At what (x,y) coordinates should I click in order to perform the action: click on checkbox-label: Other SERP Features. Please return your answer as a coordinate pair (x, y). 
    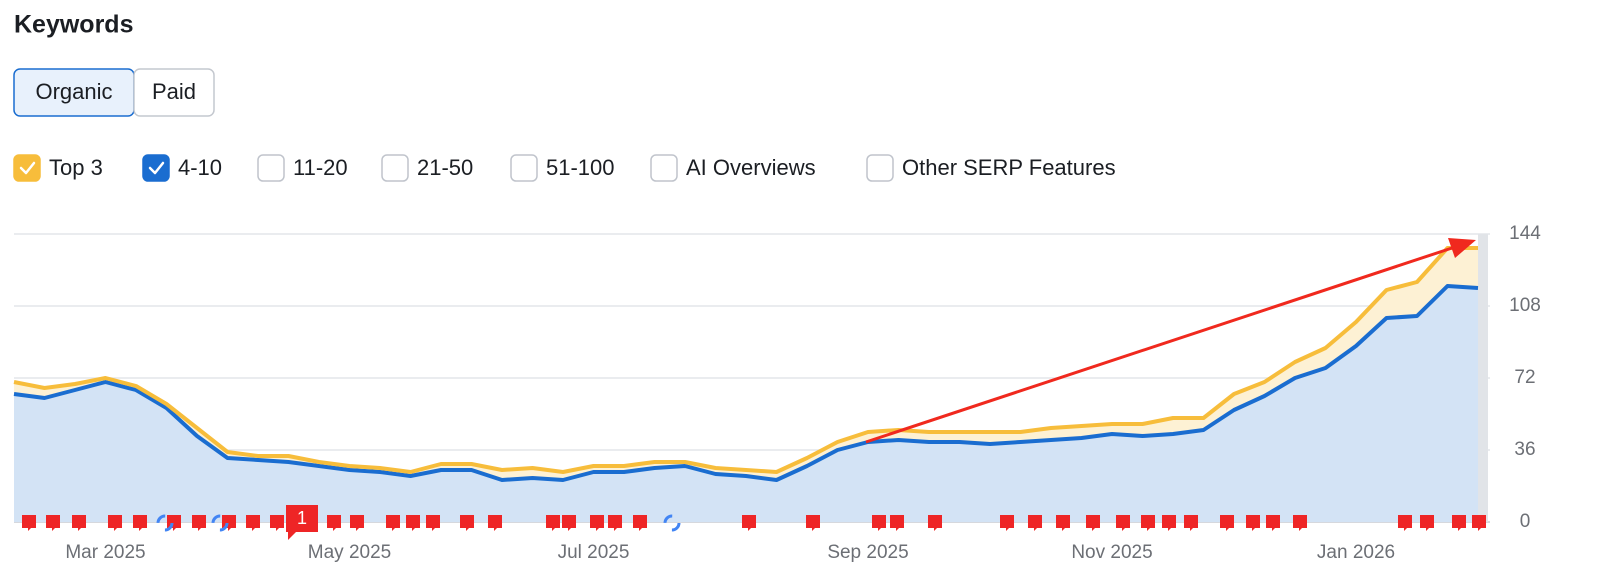
    Looking at the image, I should click on (1009, 167).